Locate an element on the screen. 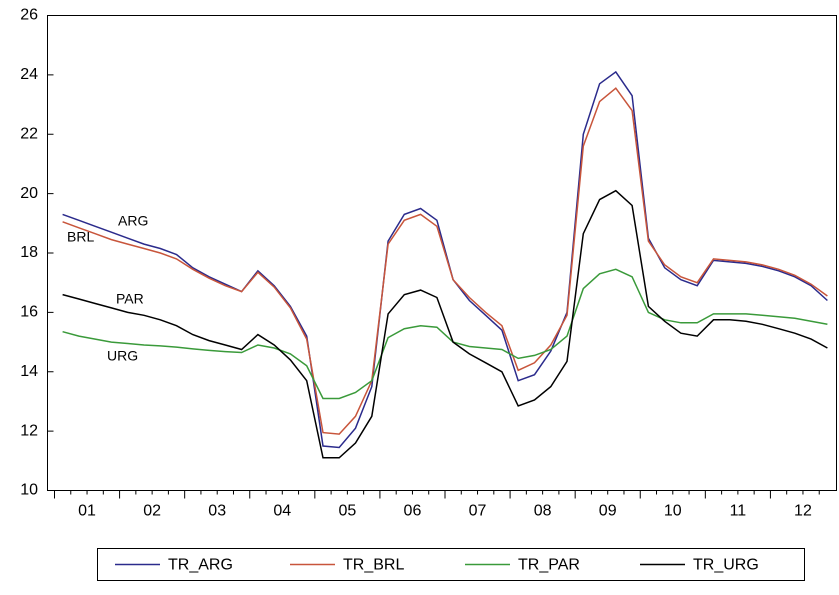  y-tick-label: 14 is located at coordinates (29, 371).